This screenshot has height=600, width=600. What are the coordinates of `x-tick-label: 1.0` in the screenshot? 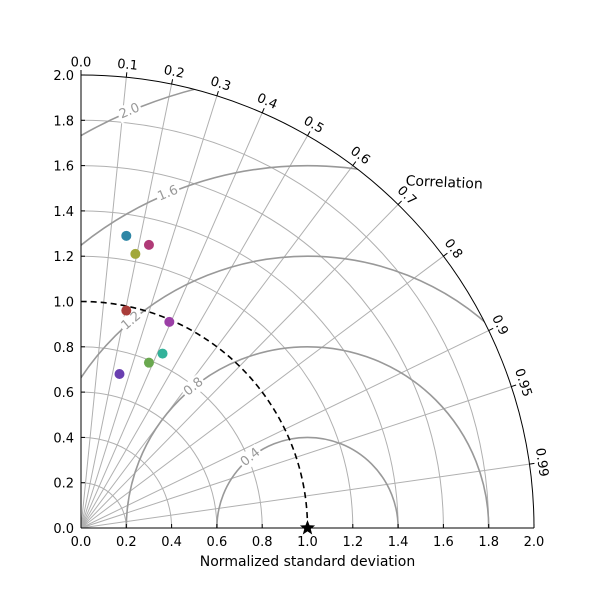 It's located at (307, 542).